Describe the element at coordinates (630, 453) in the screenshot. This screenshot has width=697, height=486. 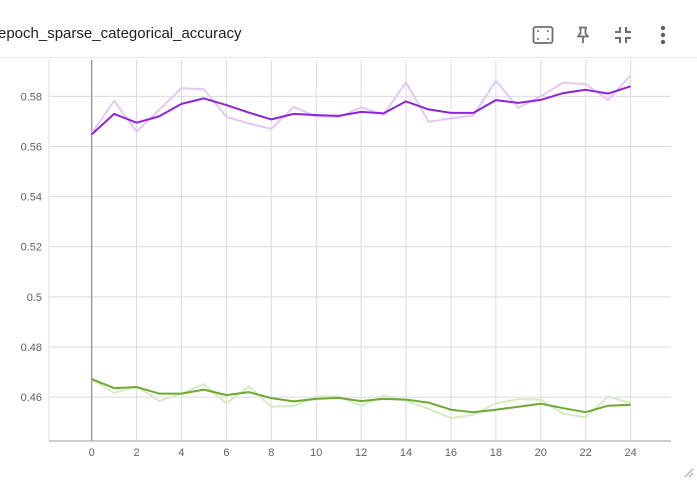
I see `x-tick-label: 24` at that location.